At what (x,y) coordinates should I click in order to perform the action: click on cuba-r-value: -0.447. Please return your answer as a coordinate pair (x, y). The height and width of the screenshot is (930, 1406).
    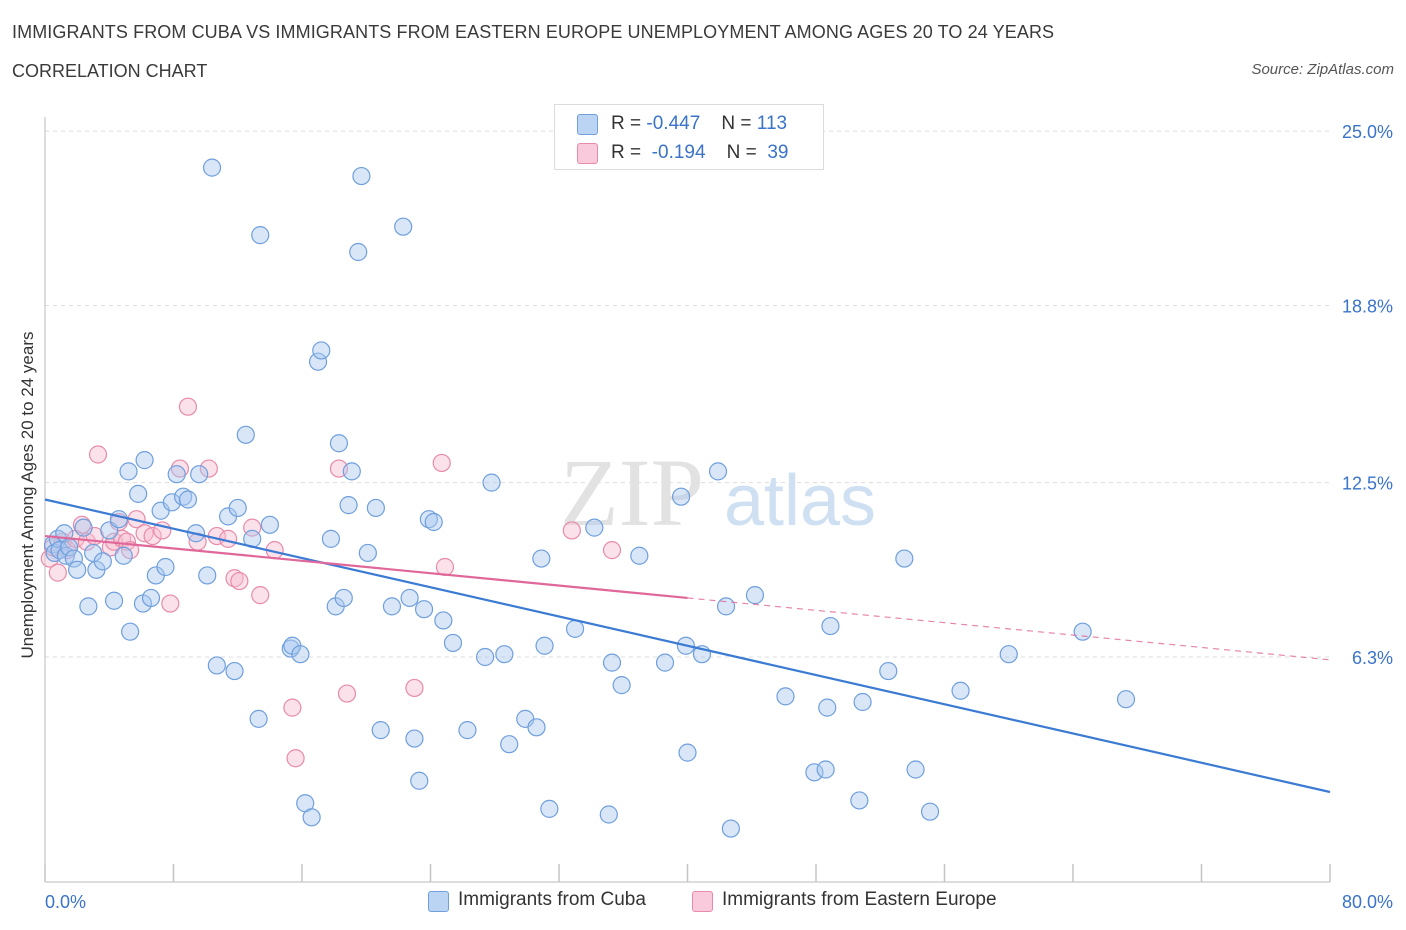
    Looking at the image, I should click on (673, 123).